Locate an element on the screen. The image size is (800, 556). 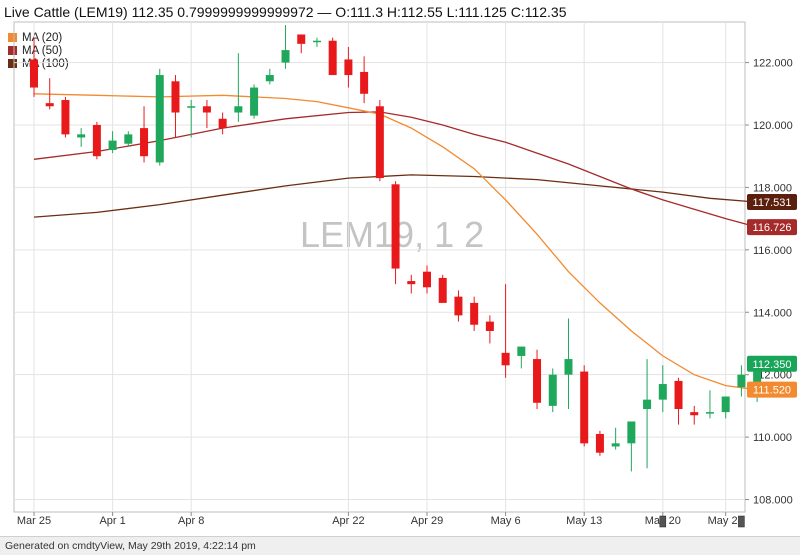
x-tick-label: Apr 22 is located at coordinates (348, 521).